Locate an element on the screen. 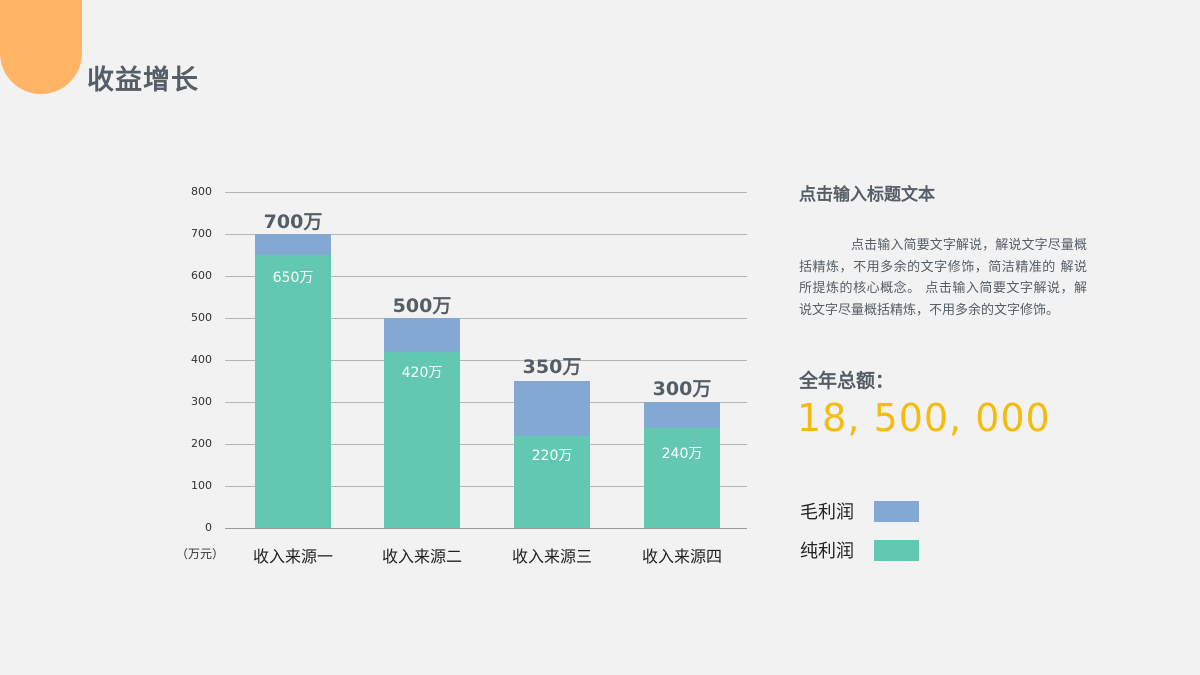 The image size is (1200, 675). bar-total-label: 350万 is located at coordinates (552, 367).